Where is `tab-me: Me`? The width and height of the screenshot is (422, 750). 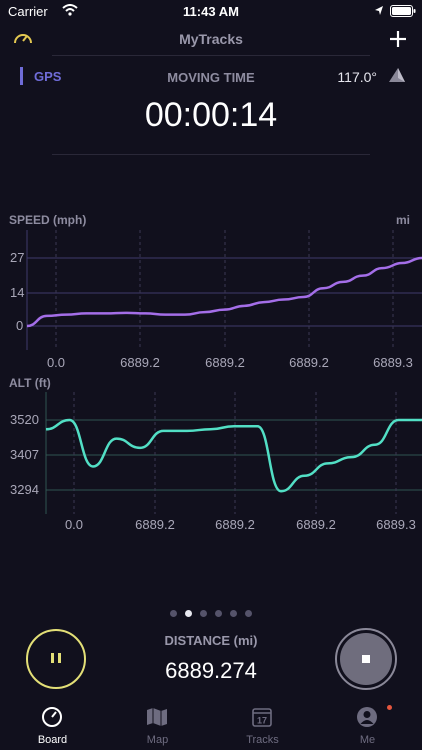 tab-me: Me is located at coordinates (367, 725).